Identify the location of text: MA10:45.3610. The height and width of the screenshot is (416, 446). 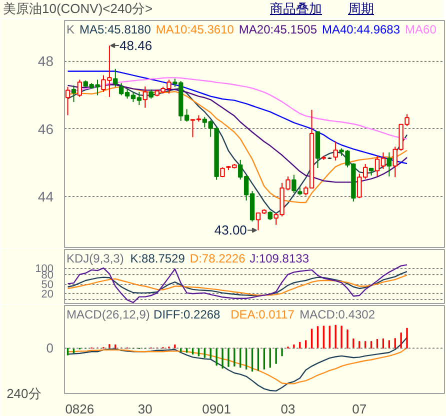
(195, 29).